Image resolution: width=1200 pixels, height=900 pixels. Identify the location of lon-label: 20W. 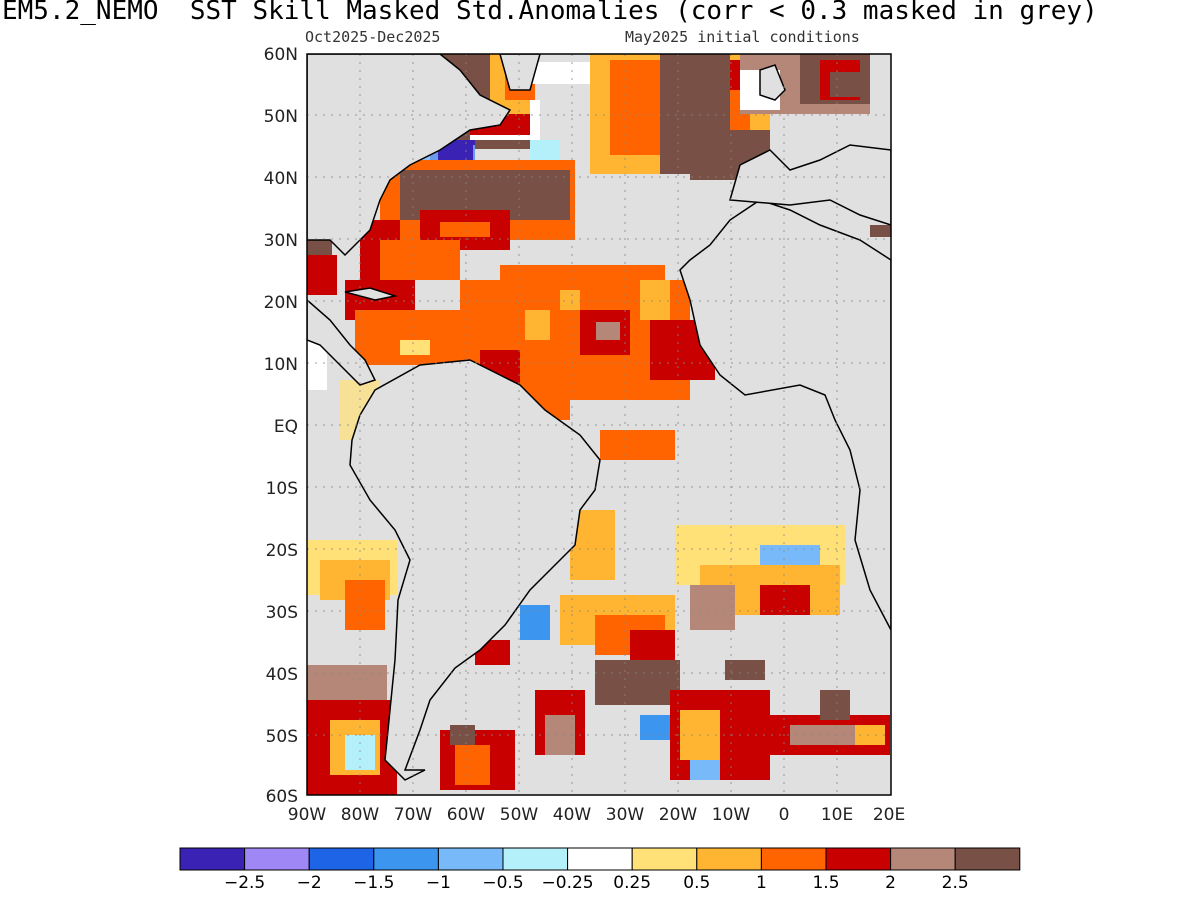
(678, 815).